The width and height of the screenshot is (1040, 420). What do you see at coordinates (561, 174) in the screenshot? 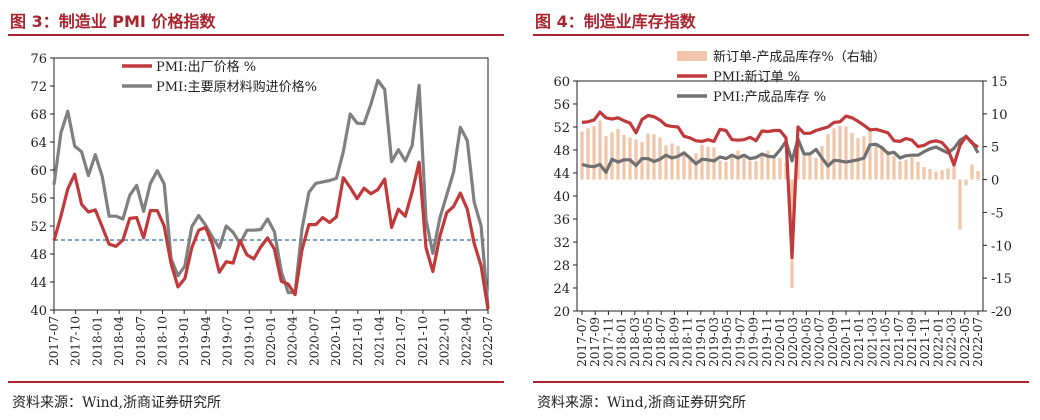
I see `y-left-tick-label: 44` at bounding box center [561, 174].